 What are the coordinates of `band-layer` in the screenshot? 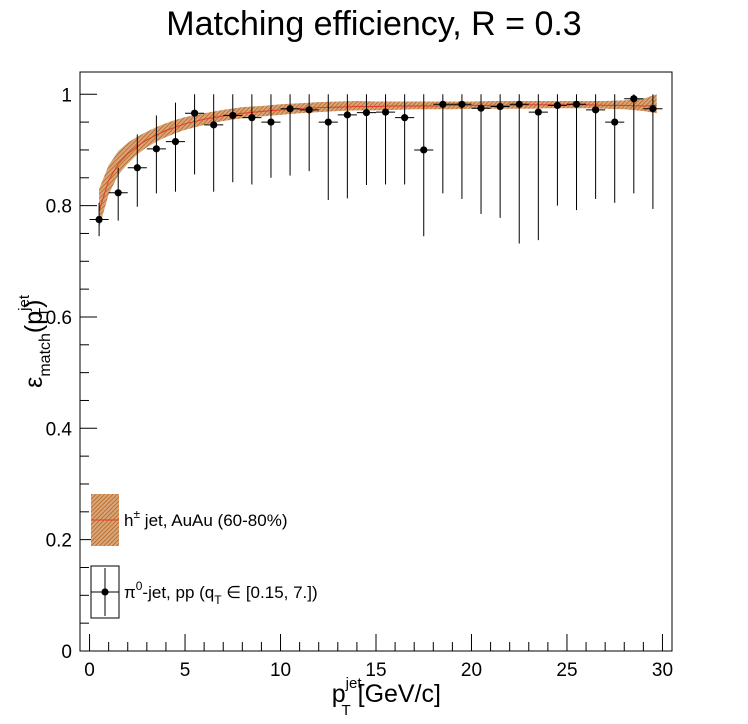 It's located at (377, 161).